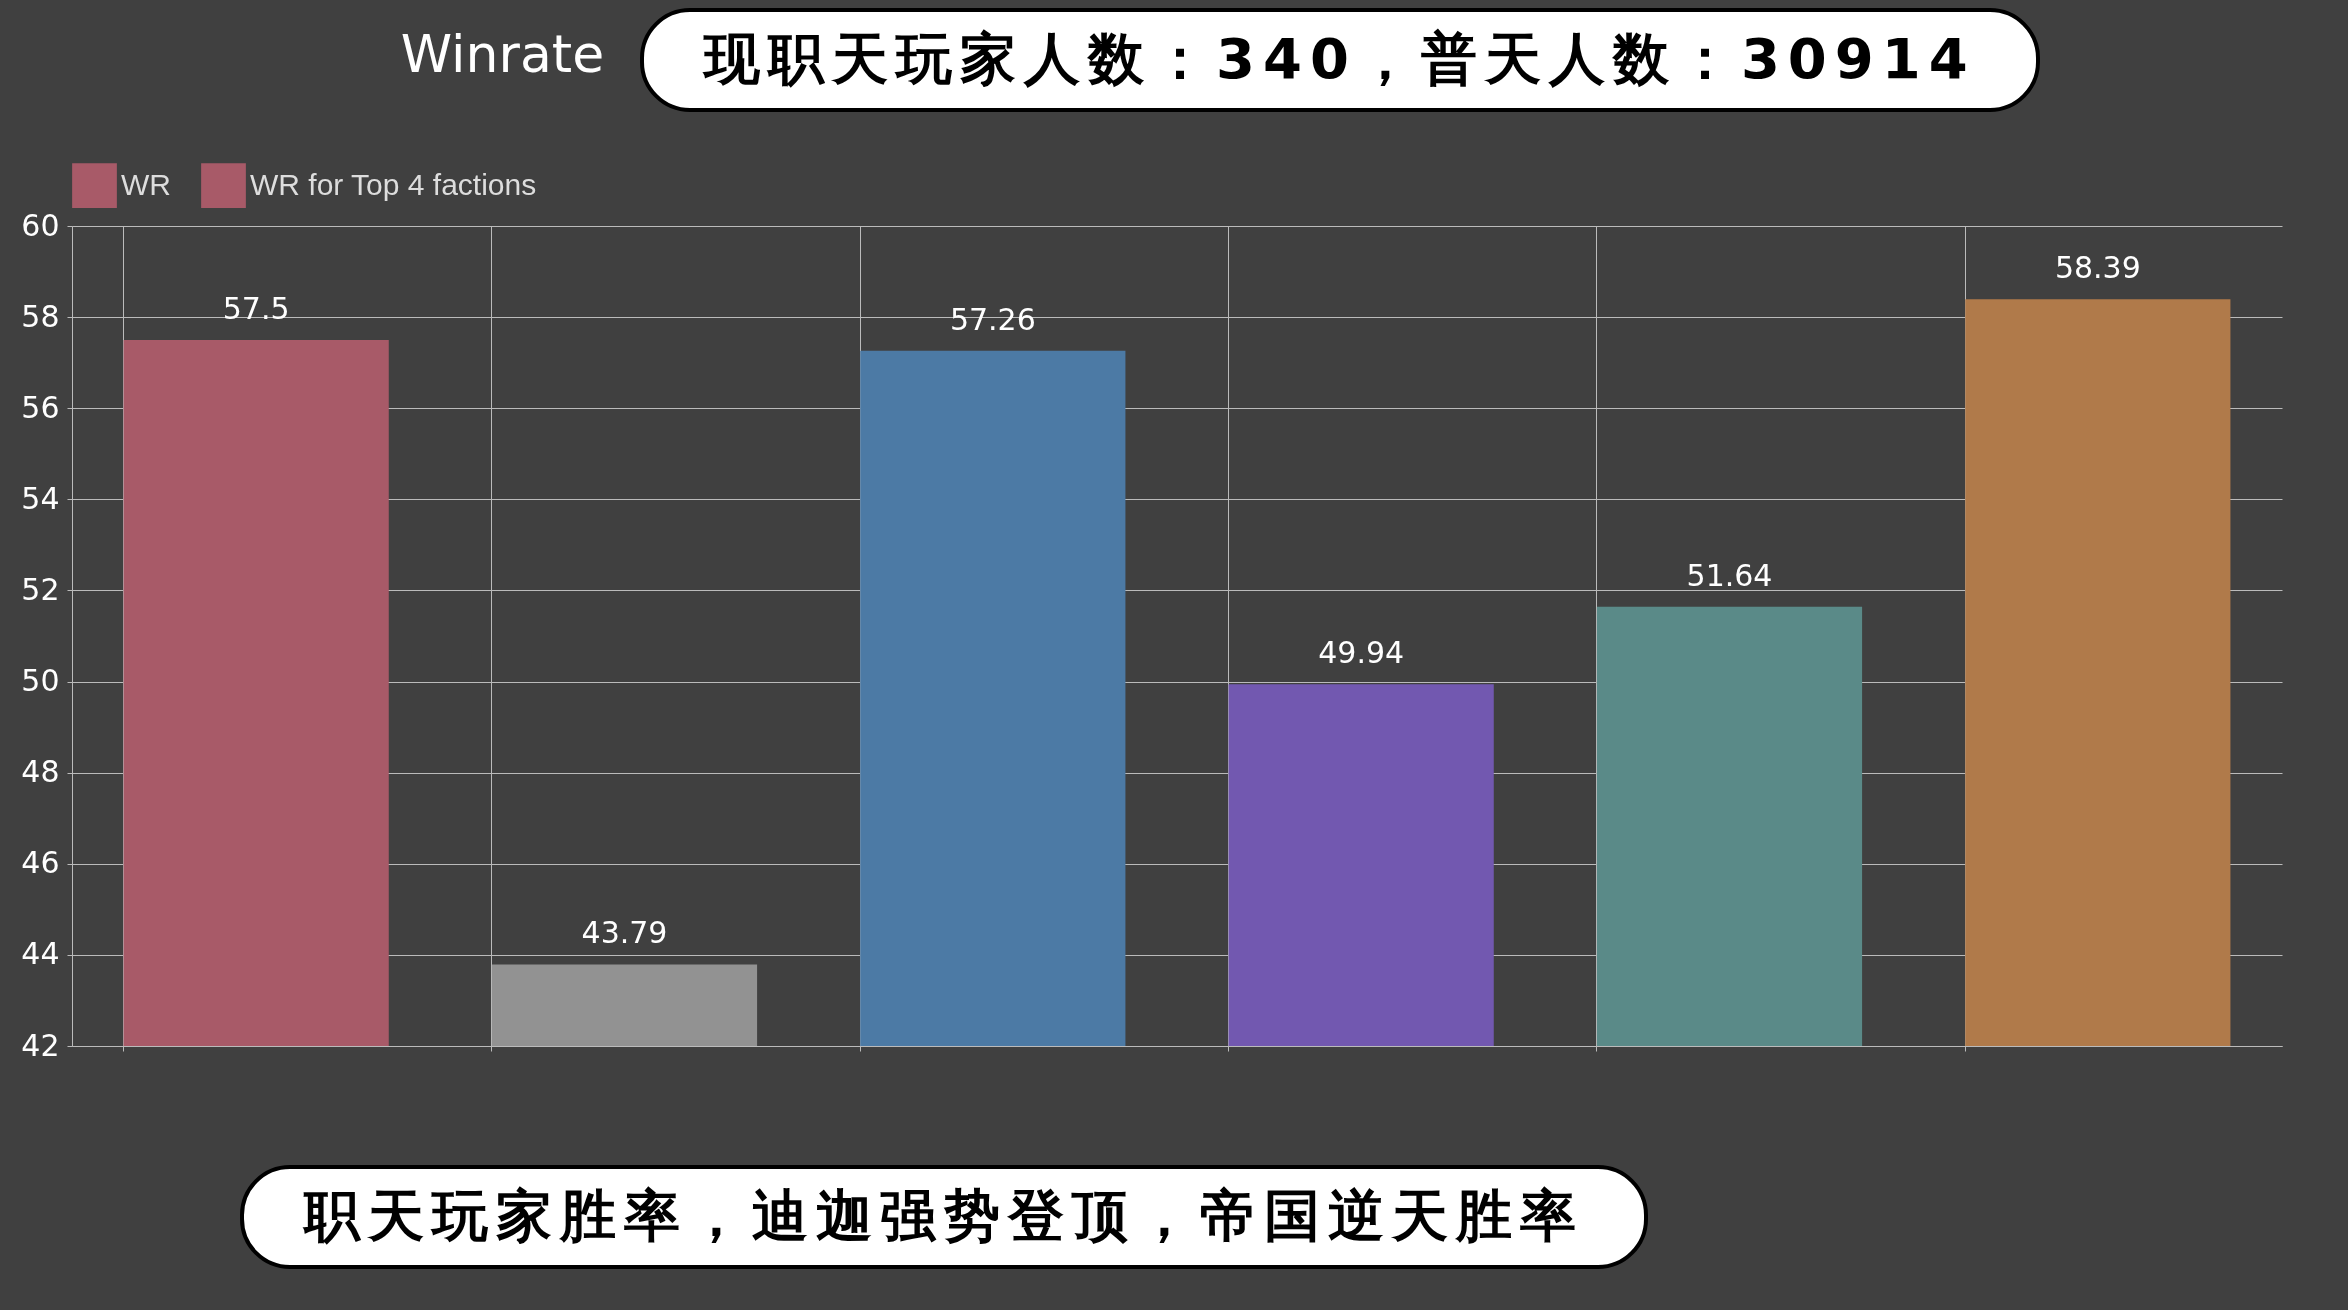 This screenshot has height=1310, width=2348. Describe the element at coordinates (40, 225) in the screenshot. I see `y-tick-label: 60` at that location.